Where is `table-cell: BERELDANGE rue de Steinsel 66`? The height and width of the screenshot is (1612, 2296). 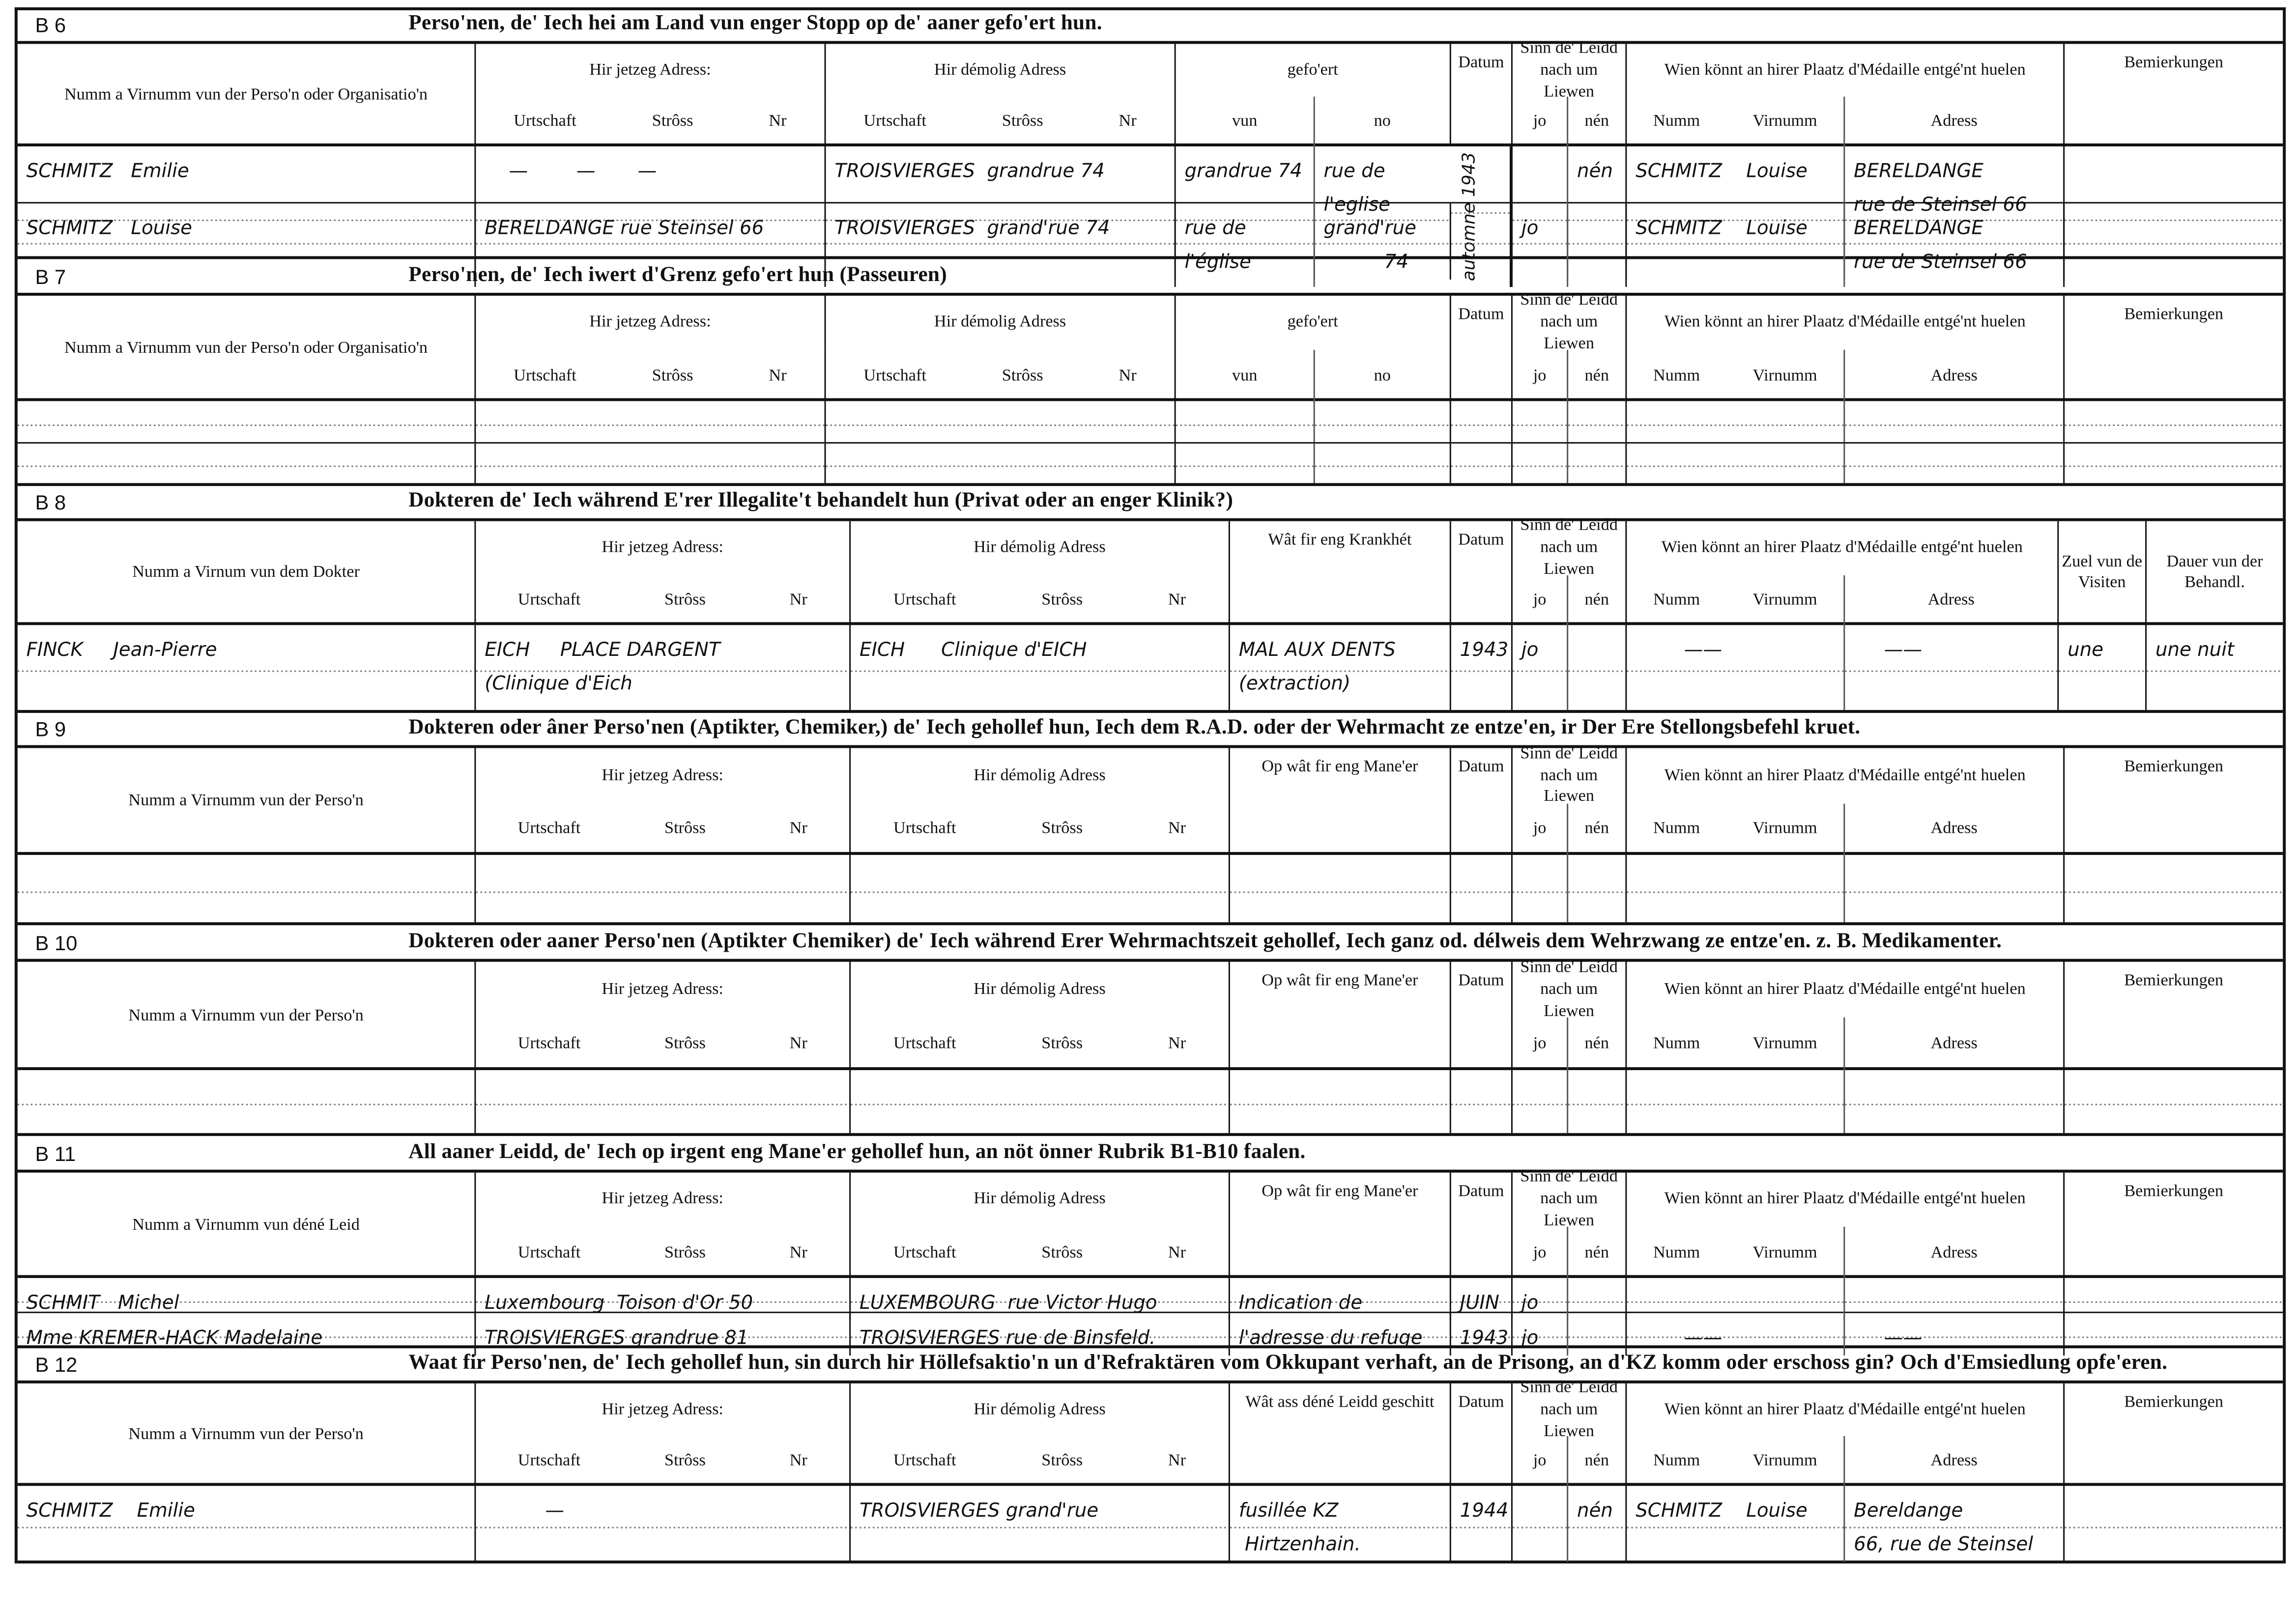
table-cell: BERELDANGE rue de Steinsel 66 is located at coordinates (1954, 240).